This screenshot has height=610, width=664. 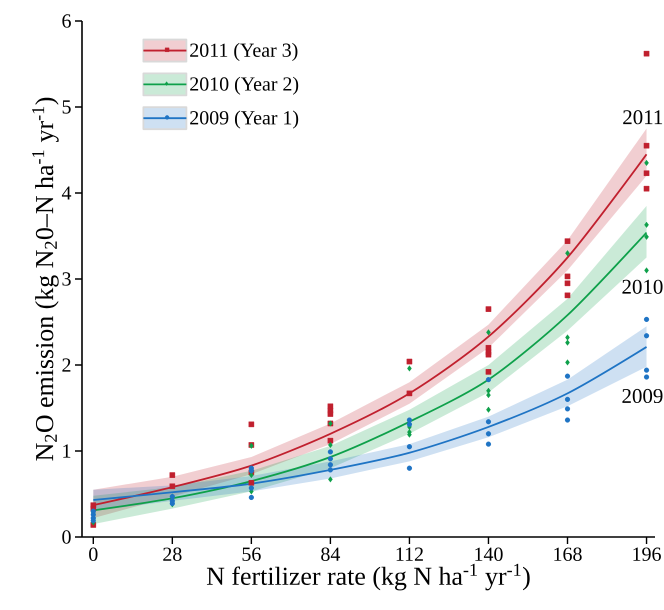 I want to click on x-tick-label: 140, so click(x=489, y=554).